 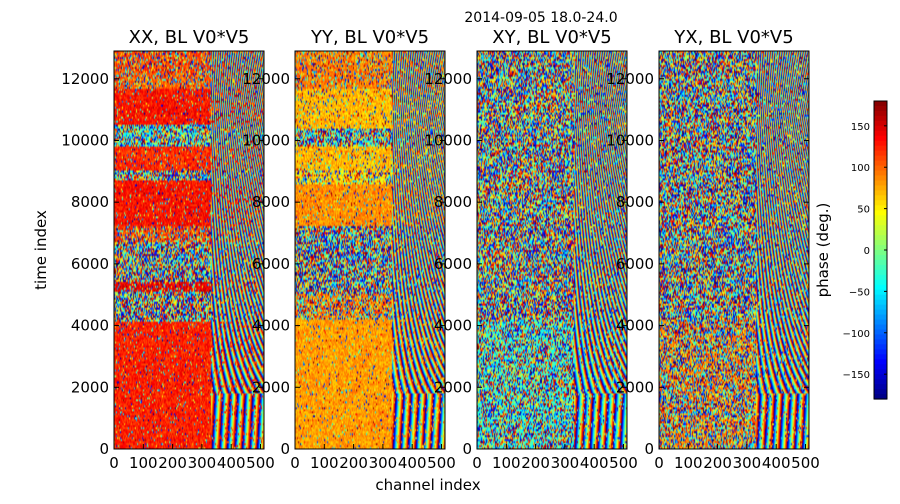 I want to click on x-tick-label: 200, so click(x=535, y=463).